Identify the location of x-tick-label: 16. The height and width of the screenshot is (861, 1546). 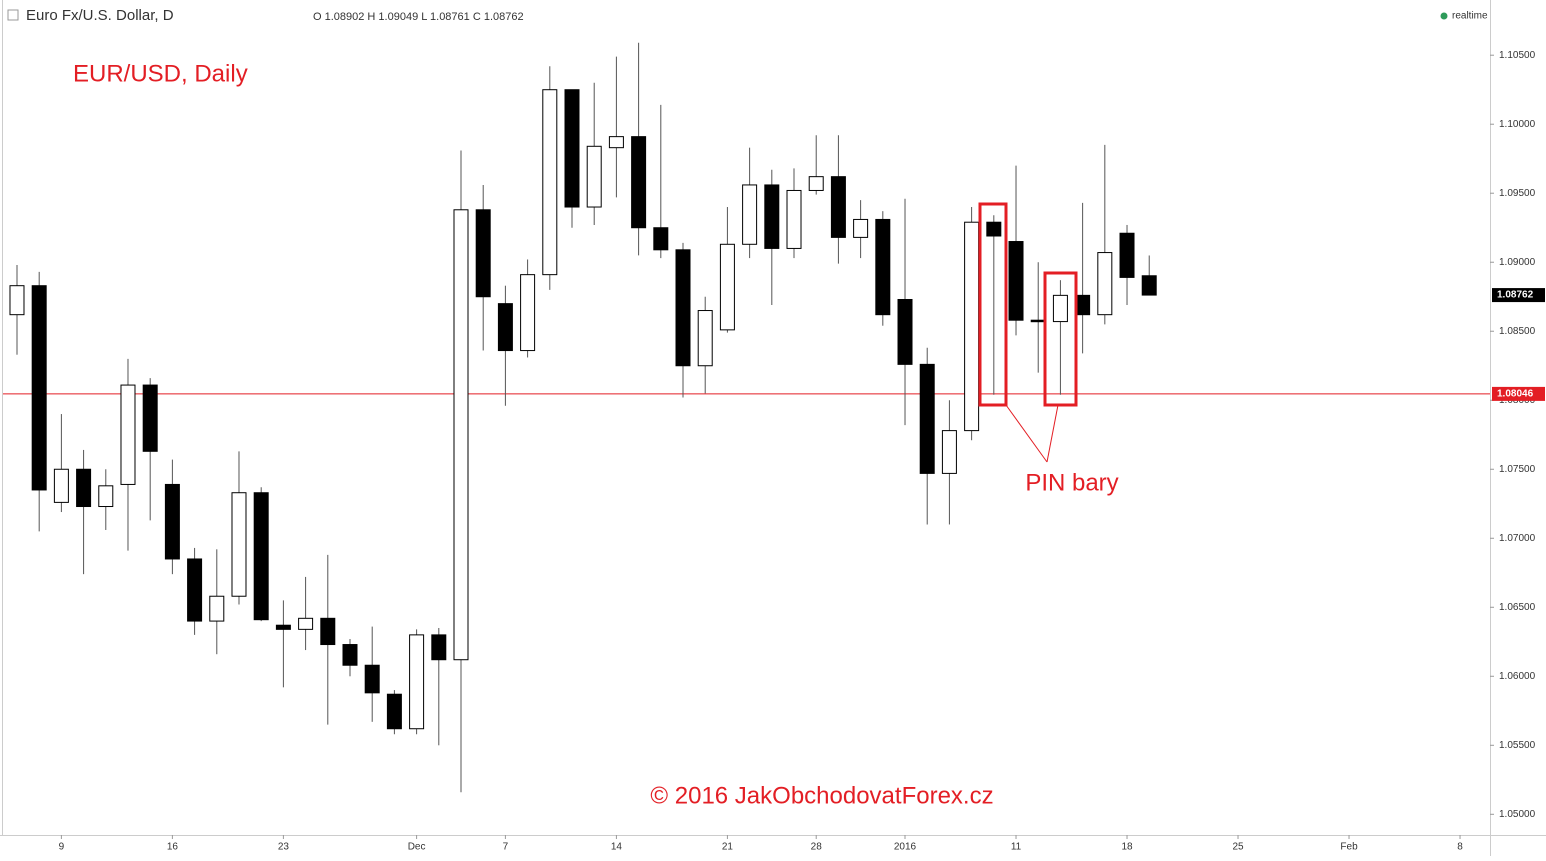
(173, 847).